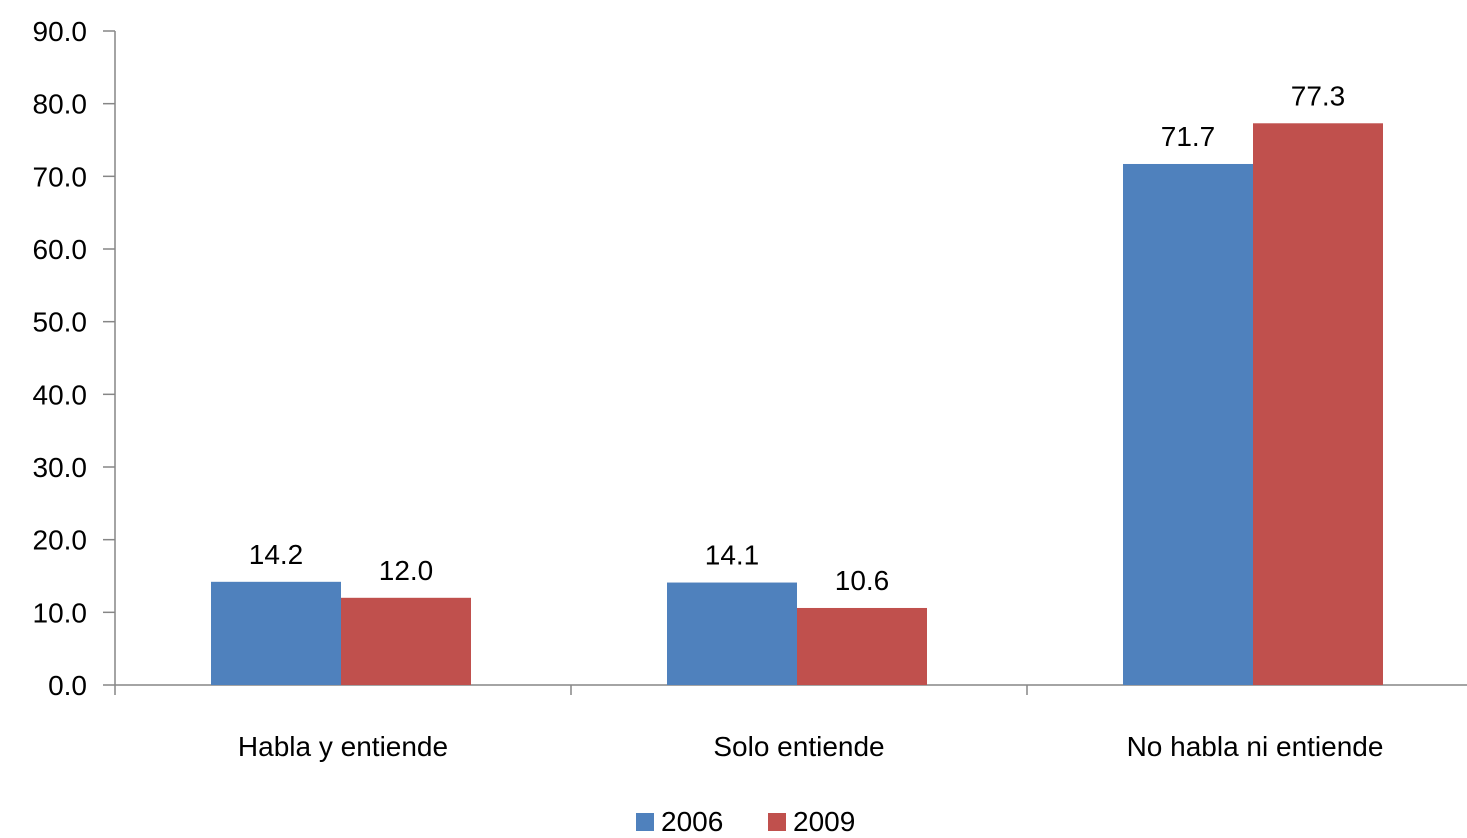  I want to click on data-label: 77.3, so click(1318, 95).